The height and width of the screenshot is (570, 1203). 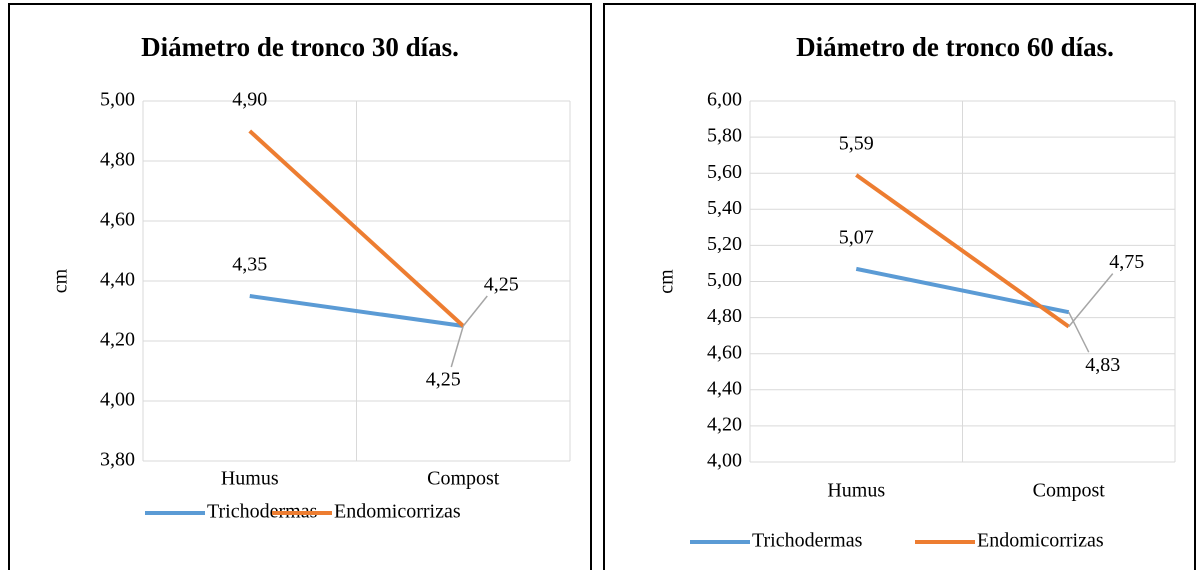 What do you see at coordinates (955, 47) in the screenshot?
I see `chart-title: Diámetro de tronco 60 días.` at bounding box center [955, 47].